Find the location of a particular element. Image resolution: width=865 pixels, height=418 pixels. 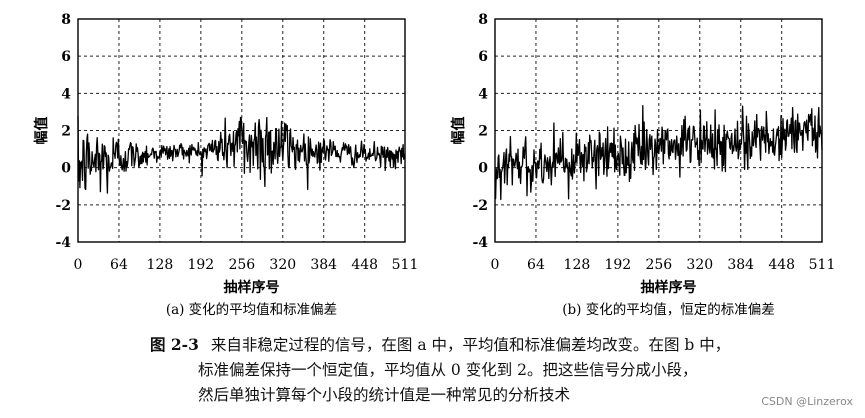

chart-b-ytick-label: 8 is located at coordinates (483, 20).